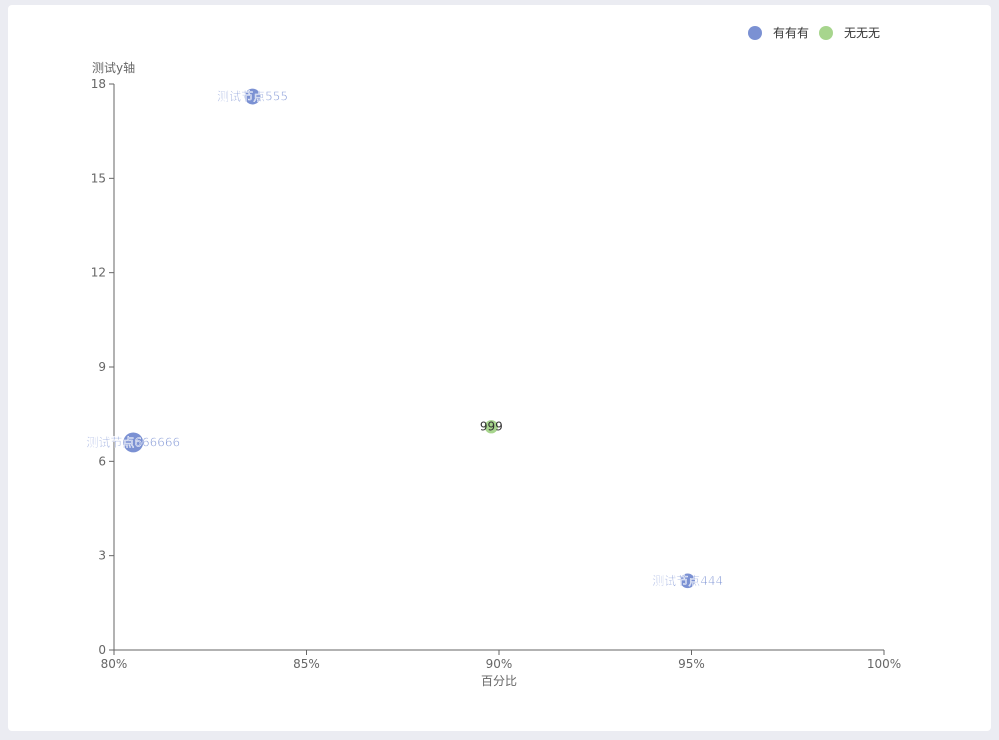 The image size is (999, 740). I want to click on legend-item-series-2: 无无无, so click(849, 32).